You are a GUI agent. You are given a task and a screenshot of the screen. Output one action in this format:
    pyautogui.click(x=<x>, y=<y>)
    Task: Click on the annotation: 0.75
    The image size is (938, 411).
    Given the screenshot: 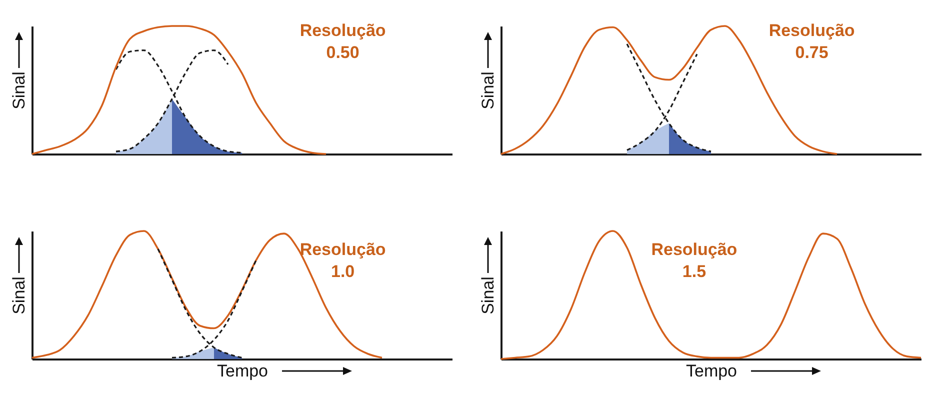 What is the action you would take?
    pyautogui.click(x=811, y=52)
    